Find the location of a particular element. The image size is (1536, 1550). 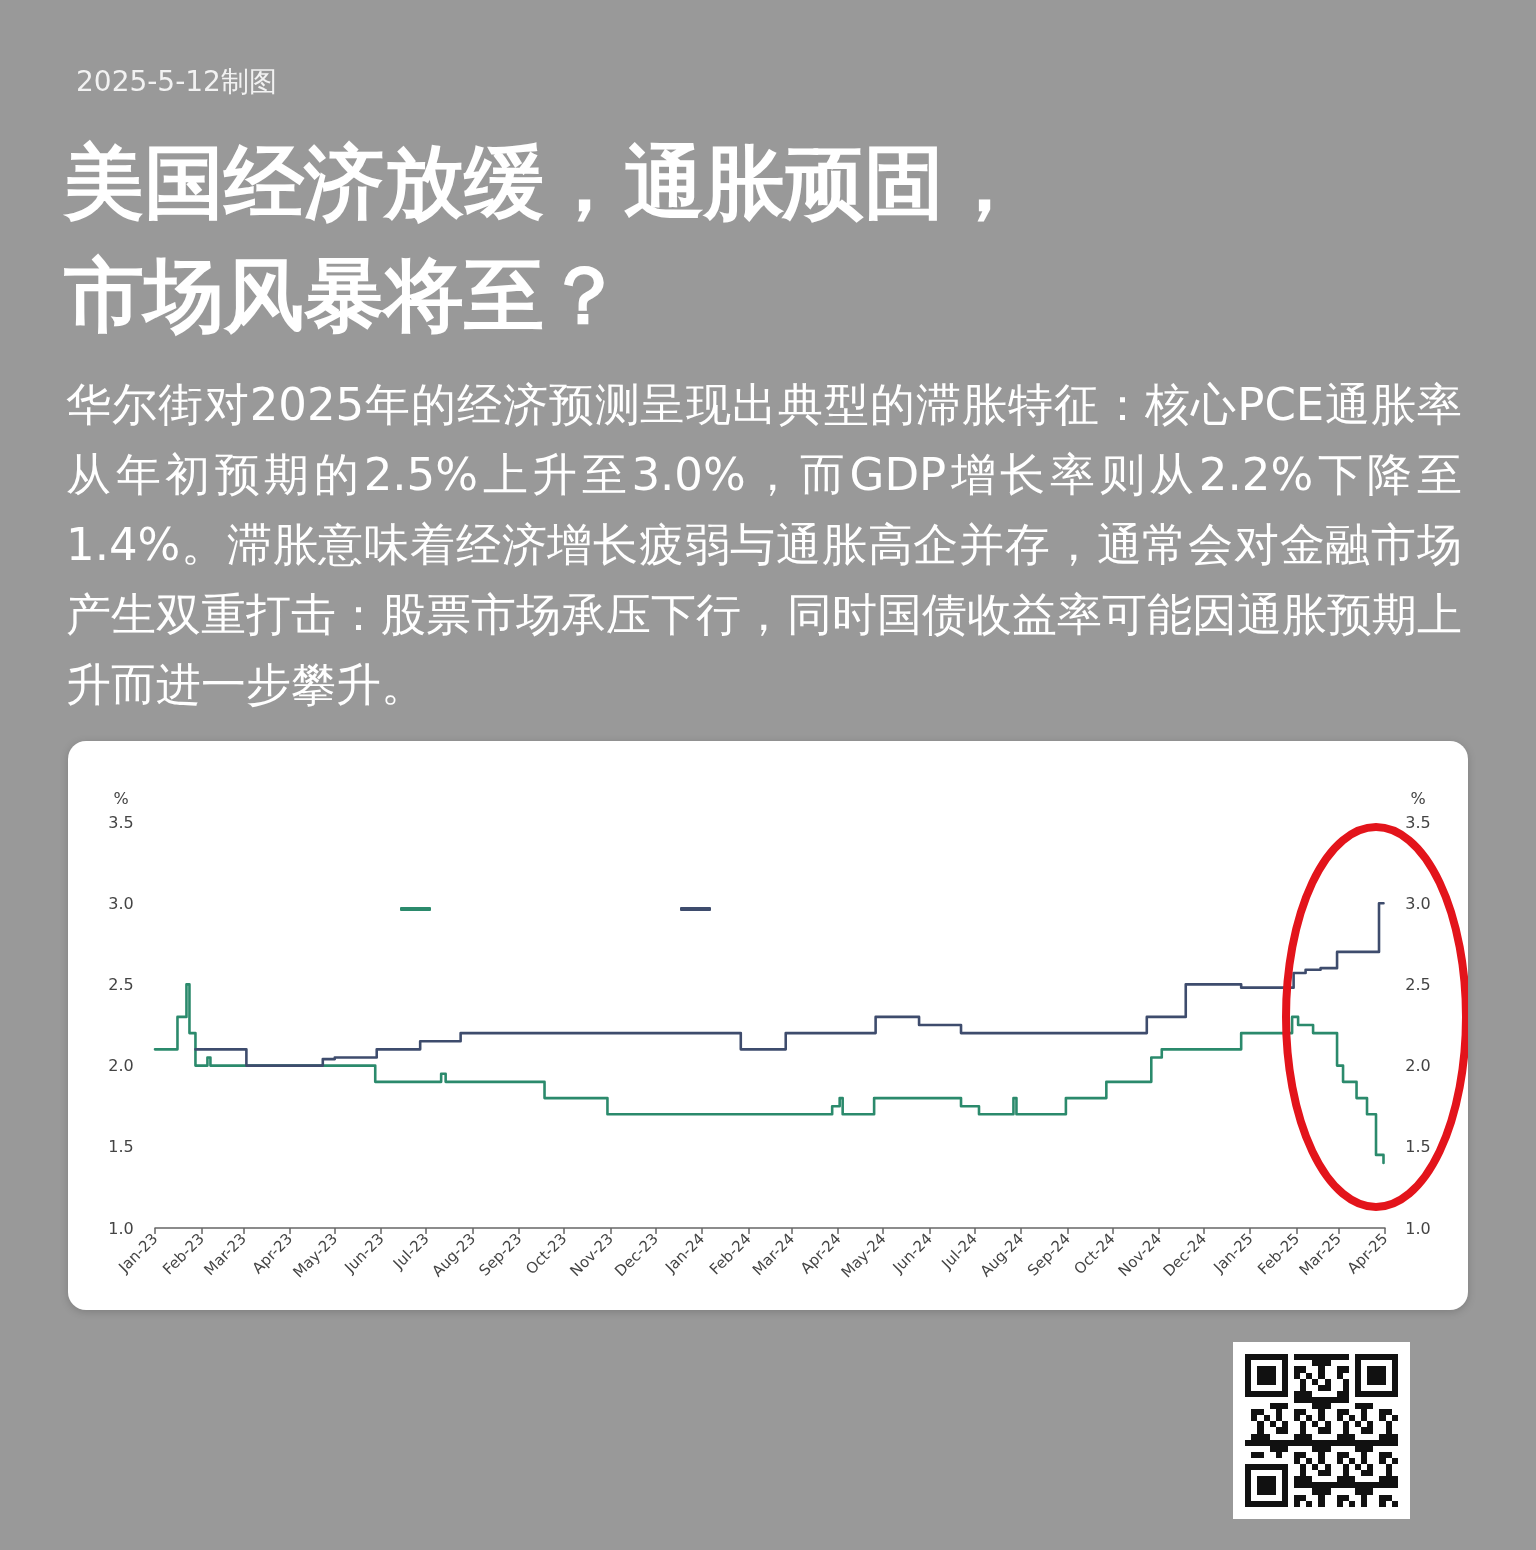

y-tick-label: 1.5 is located at coordinates (121, 1147).